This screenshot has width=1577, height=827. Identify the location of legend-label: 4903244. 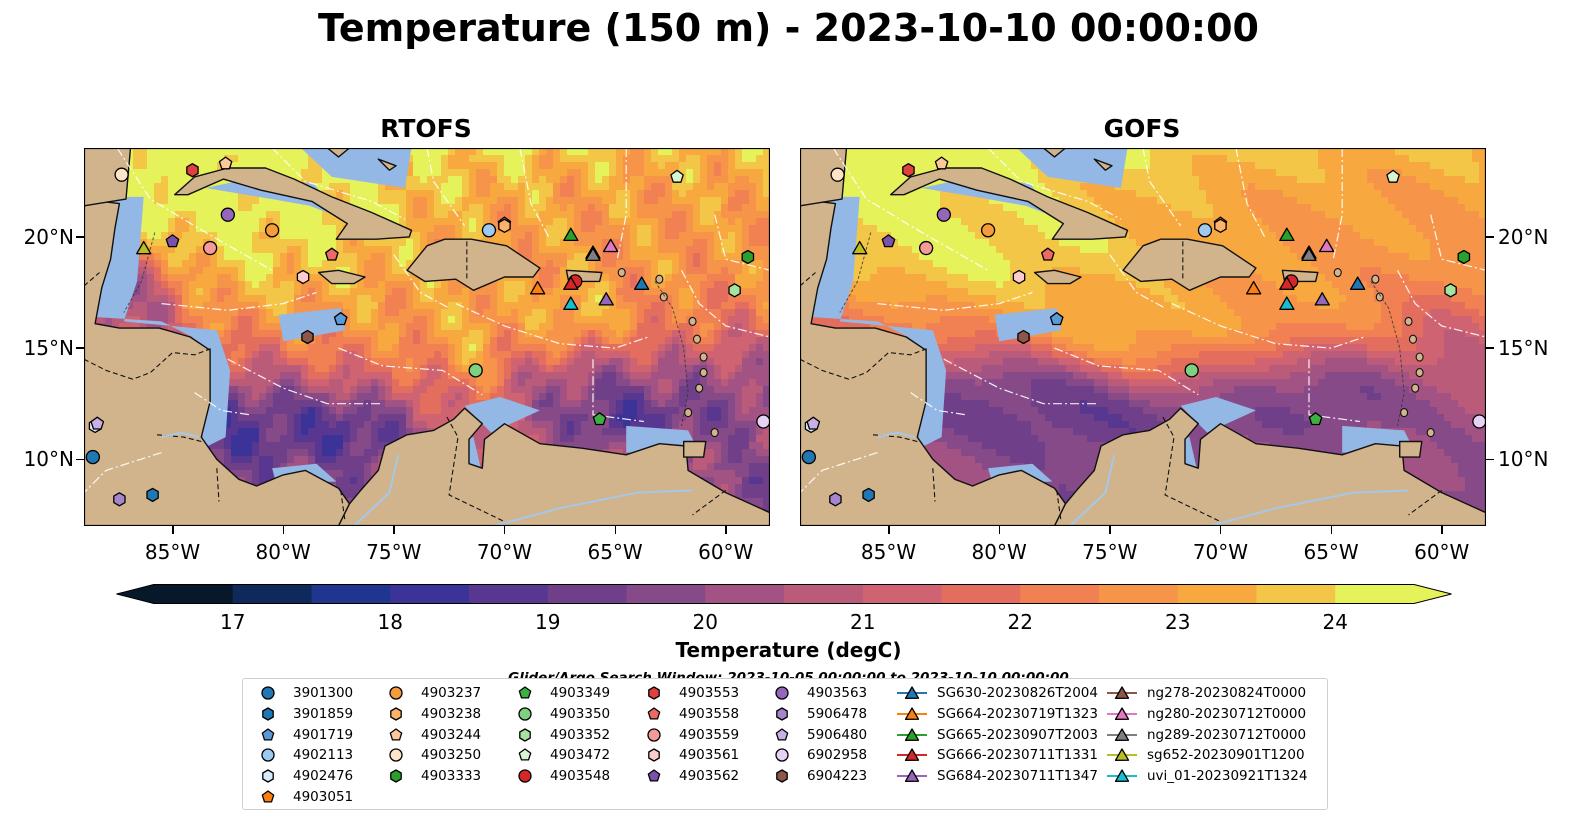
(451, 734).